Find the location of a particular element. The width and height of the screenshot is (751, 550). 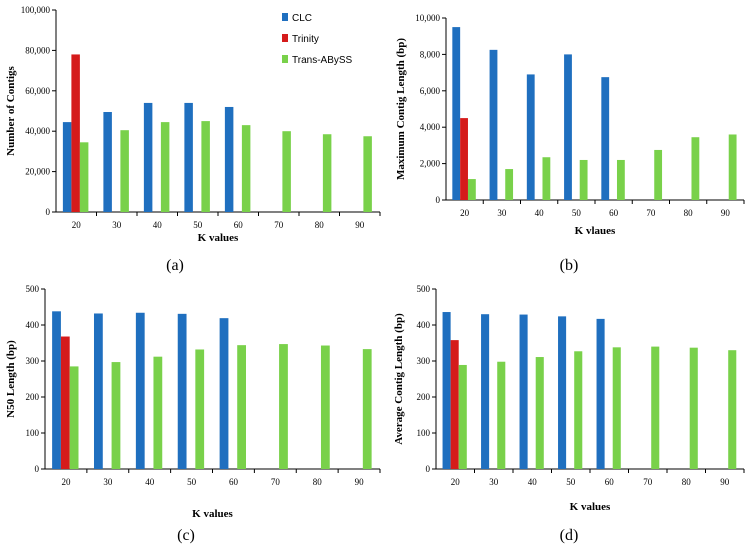

y-axis-label: Maximum Contig Length (bp) is located at coordinates (401, 109).